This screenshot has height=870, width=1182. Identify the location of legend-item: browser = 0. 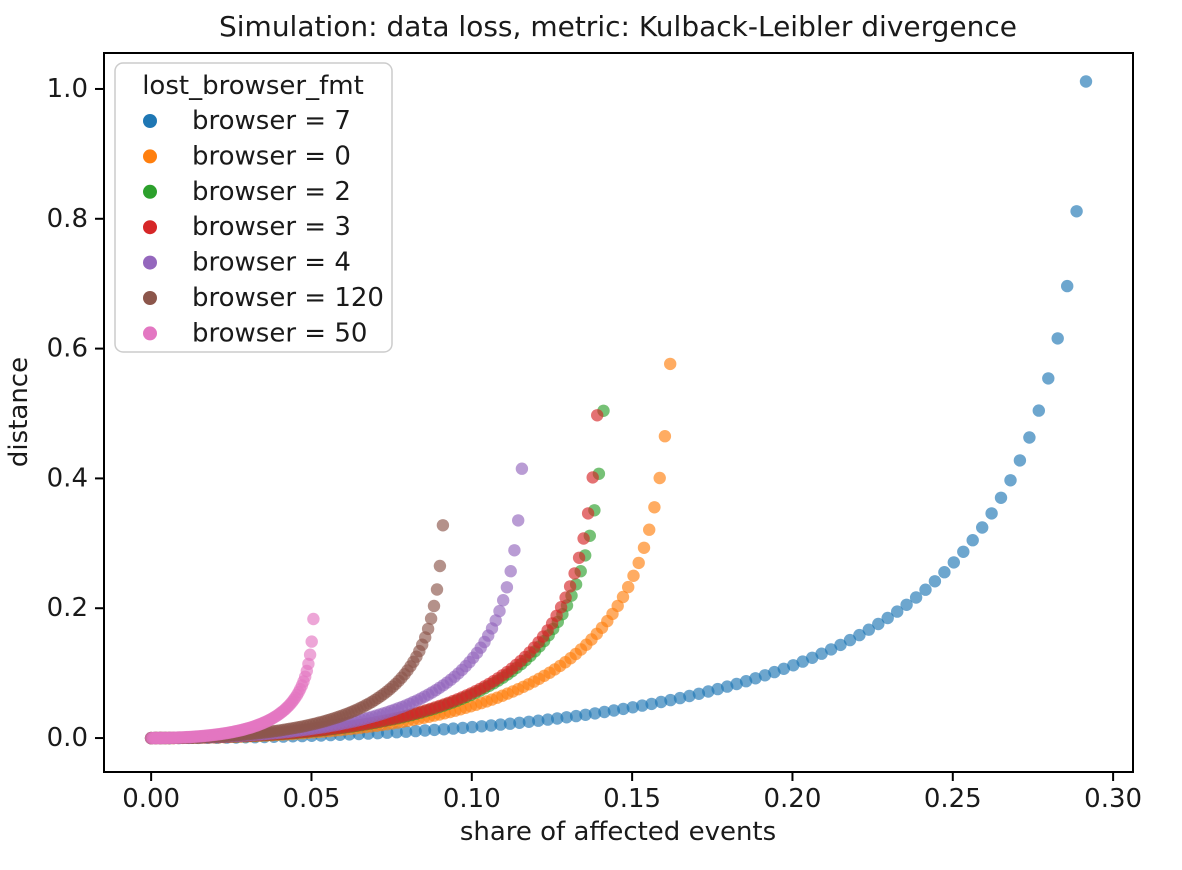
(247, 156).